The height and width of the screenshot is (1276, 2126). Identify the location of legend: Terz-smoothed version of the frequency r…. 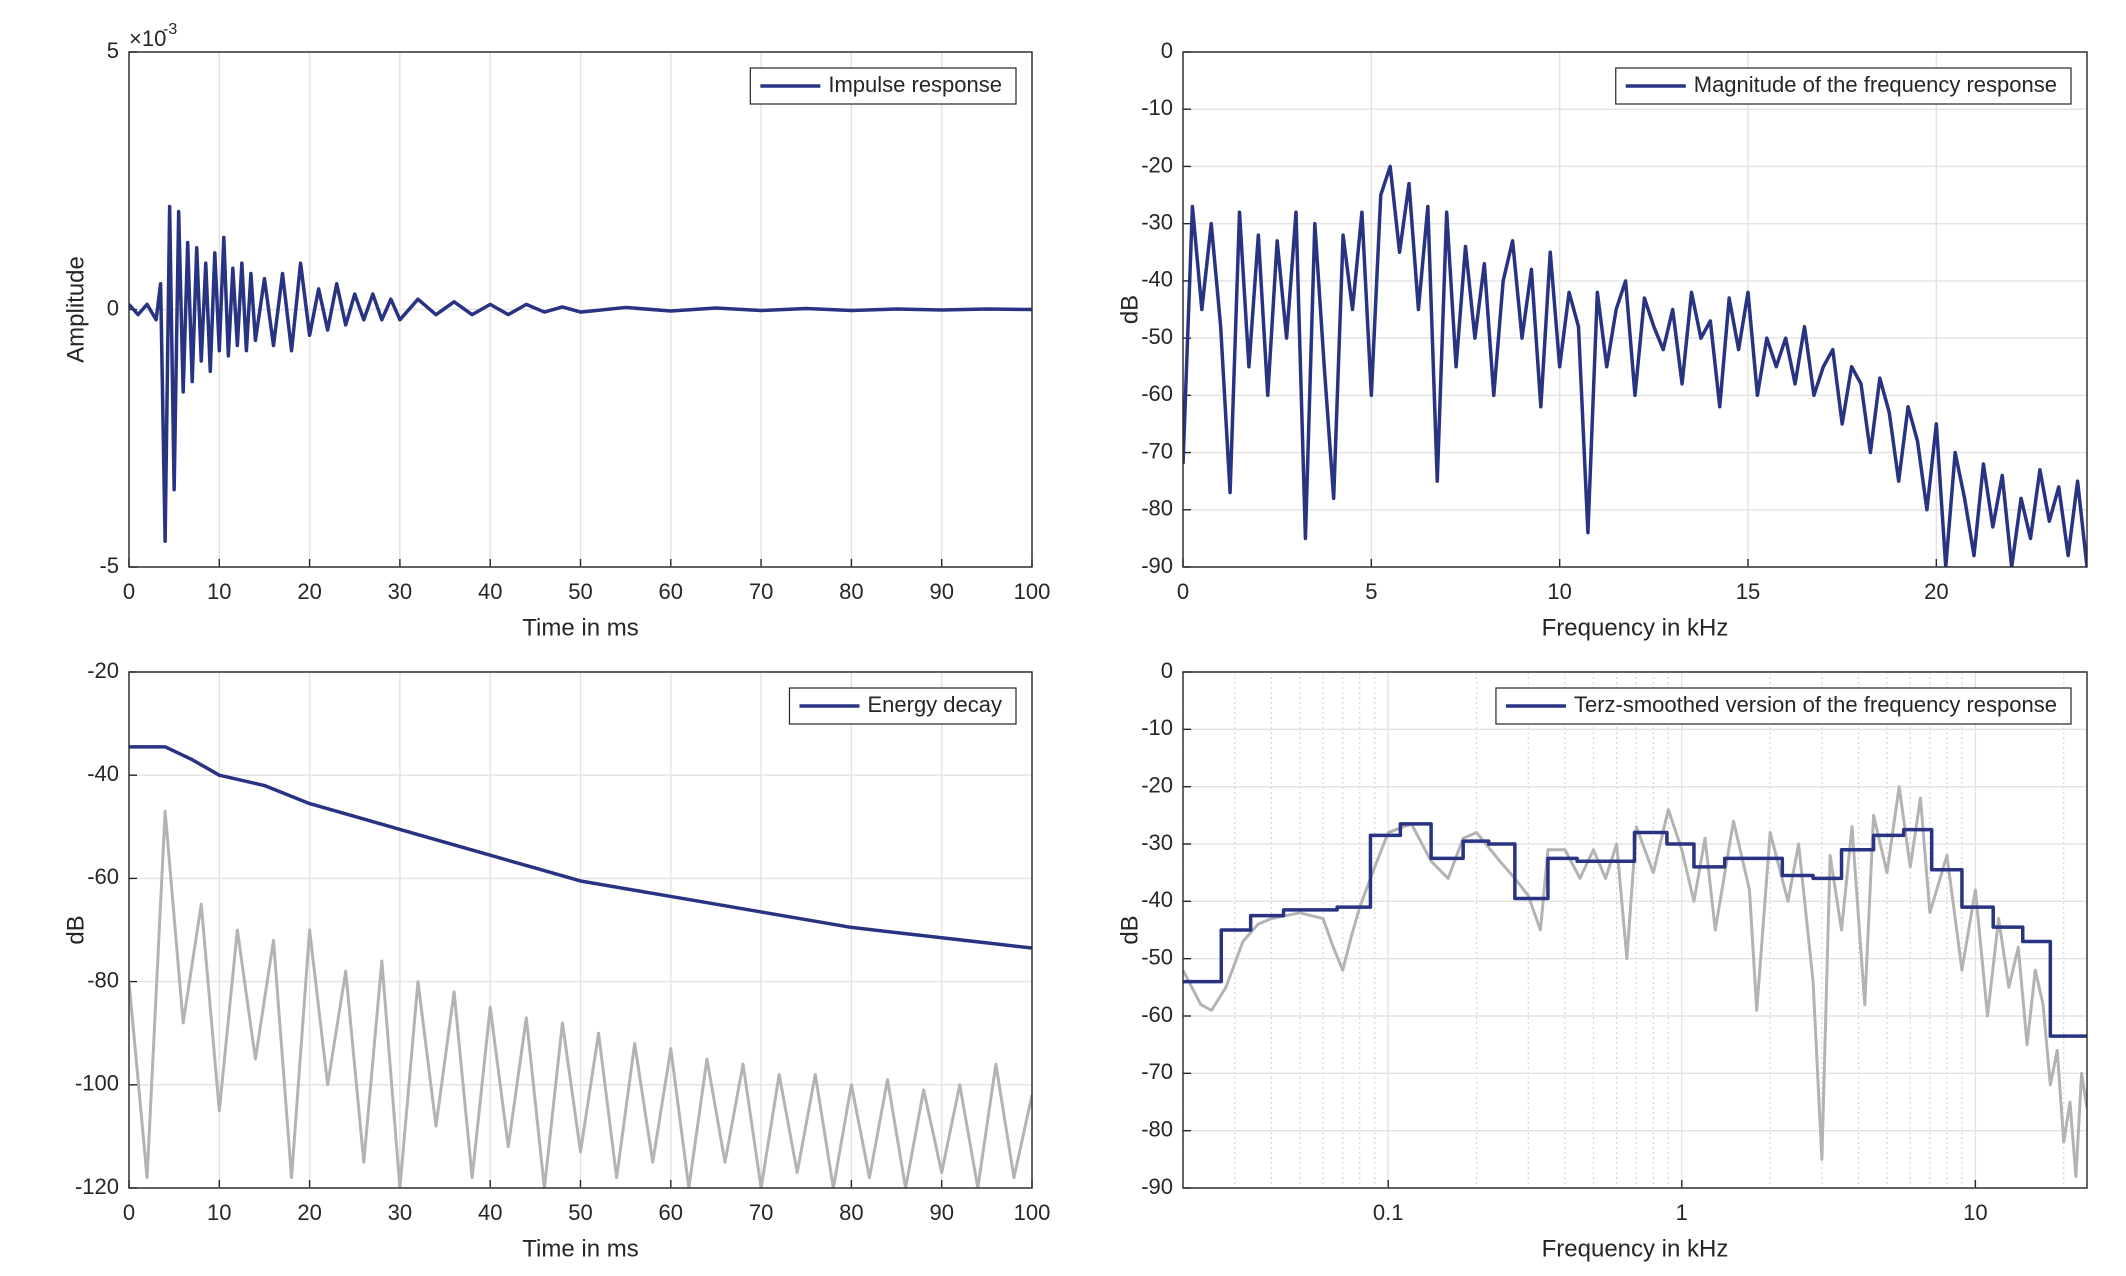
(1783, 706).